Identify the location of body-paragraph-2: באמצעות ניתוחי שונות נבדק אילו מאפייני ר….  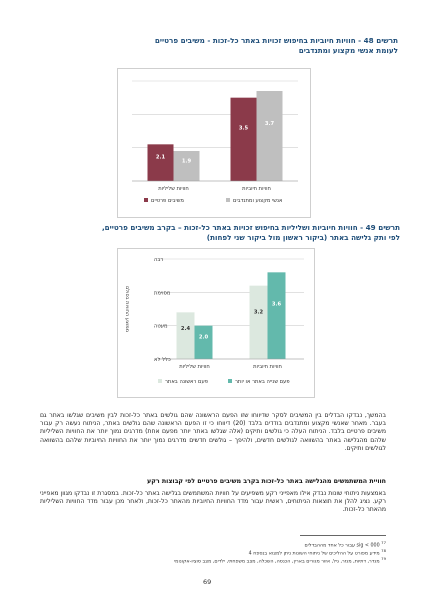
(213, 502).